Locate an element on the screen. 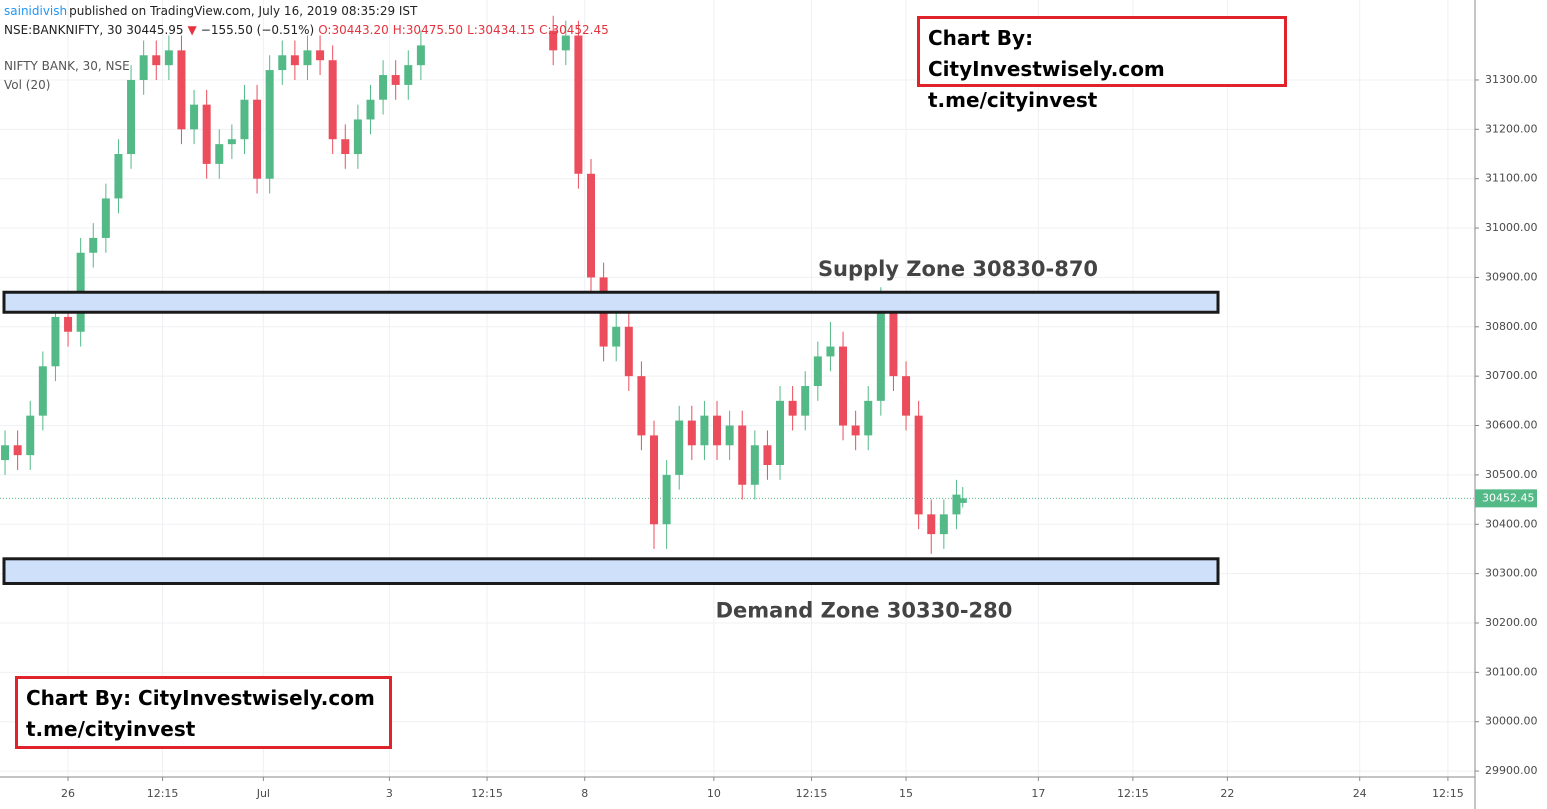 The width and height of the screenshot is (1547, 809). y-tick-label: 30900.00 is located at coordinates (1511, 276).